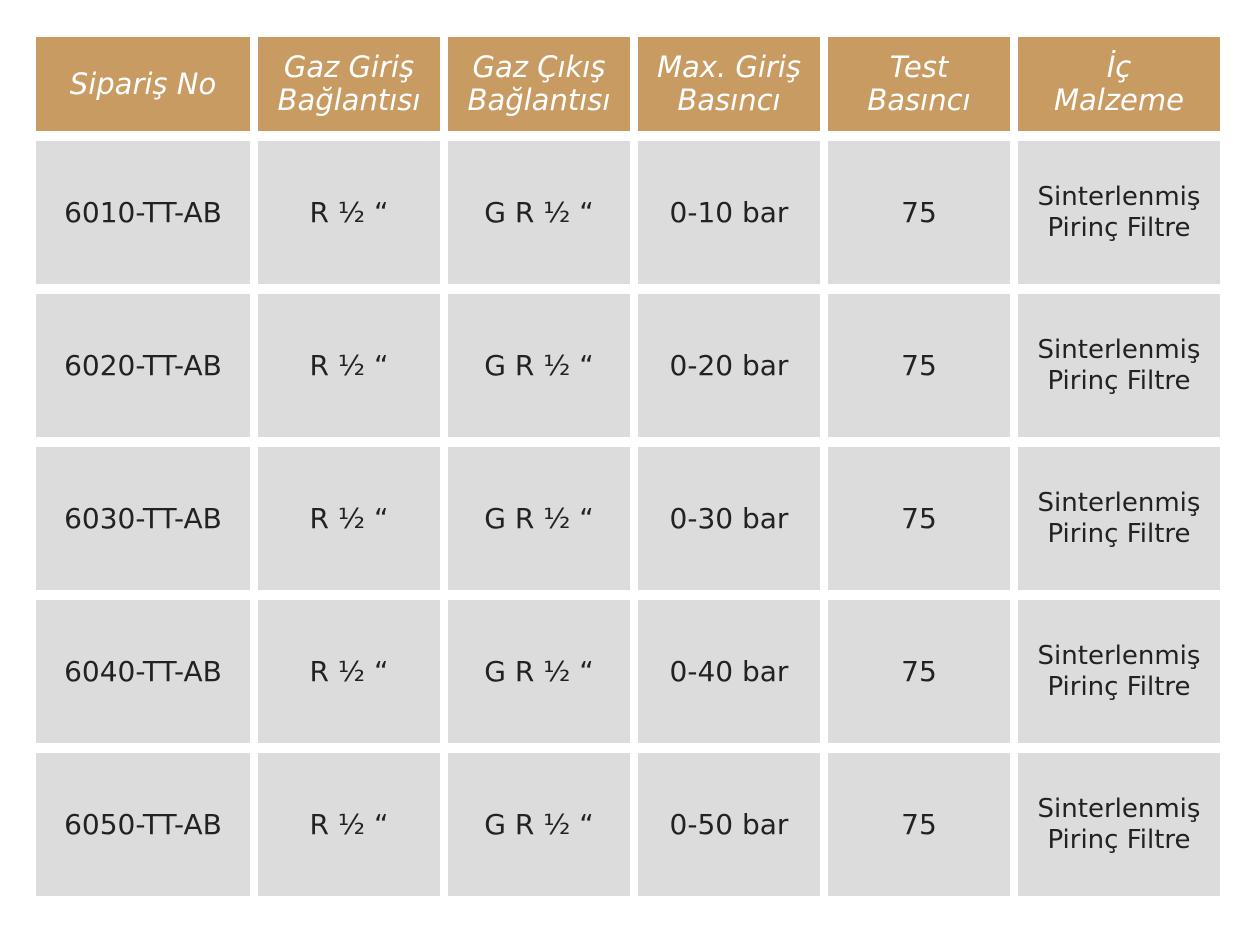  I want to click on header-inner-material: İç Malzeme, so click(1119, 84).